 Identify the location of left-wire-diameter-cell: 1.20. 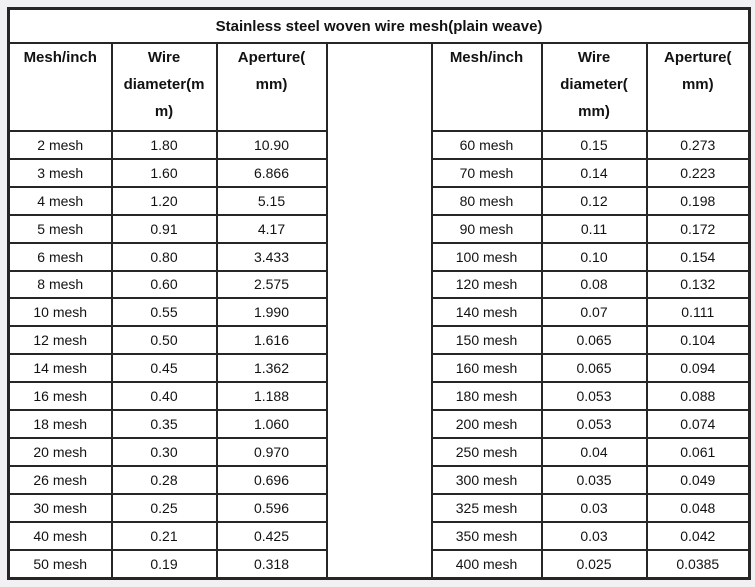
(164, 200).